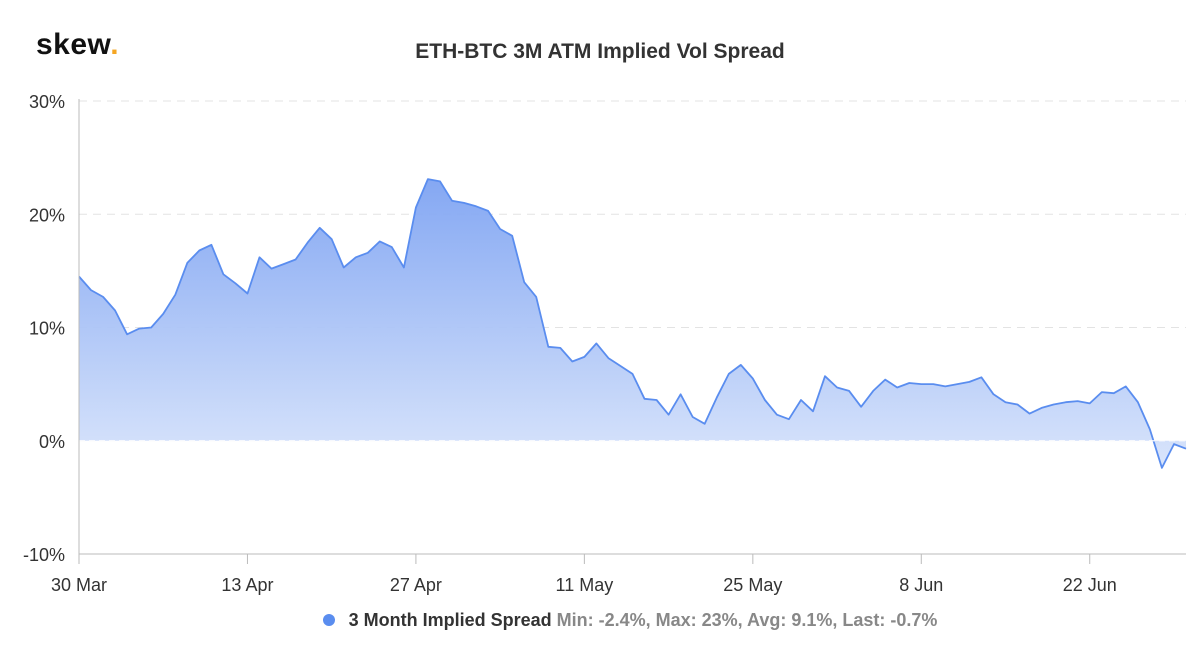  Describe the element at coordinates (79, 585) in the screenshot. I see `x-tick-label: 30 Mar` at that location.